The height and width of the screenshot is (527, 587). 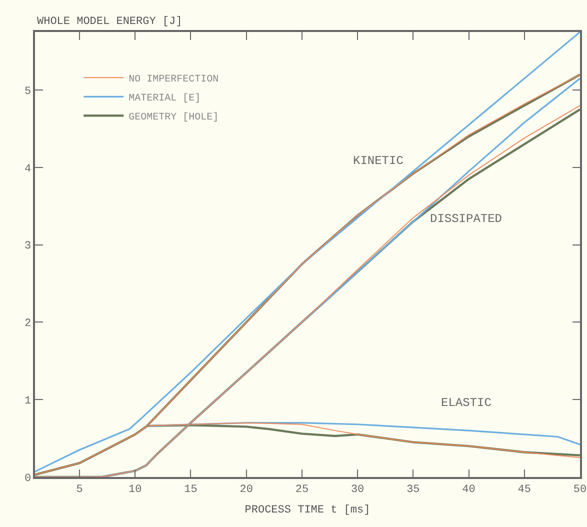 I want to click on x-tick-label: 40, so click(x=469, y=490).